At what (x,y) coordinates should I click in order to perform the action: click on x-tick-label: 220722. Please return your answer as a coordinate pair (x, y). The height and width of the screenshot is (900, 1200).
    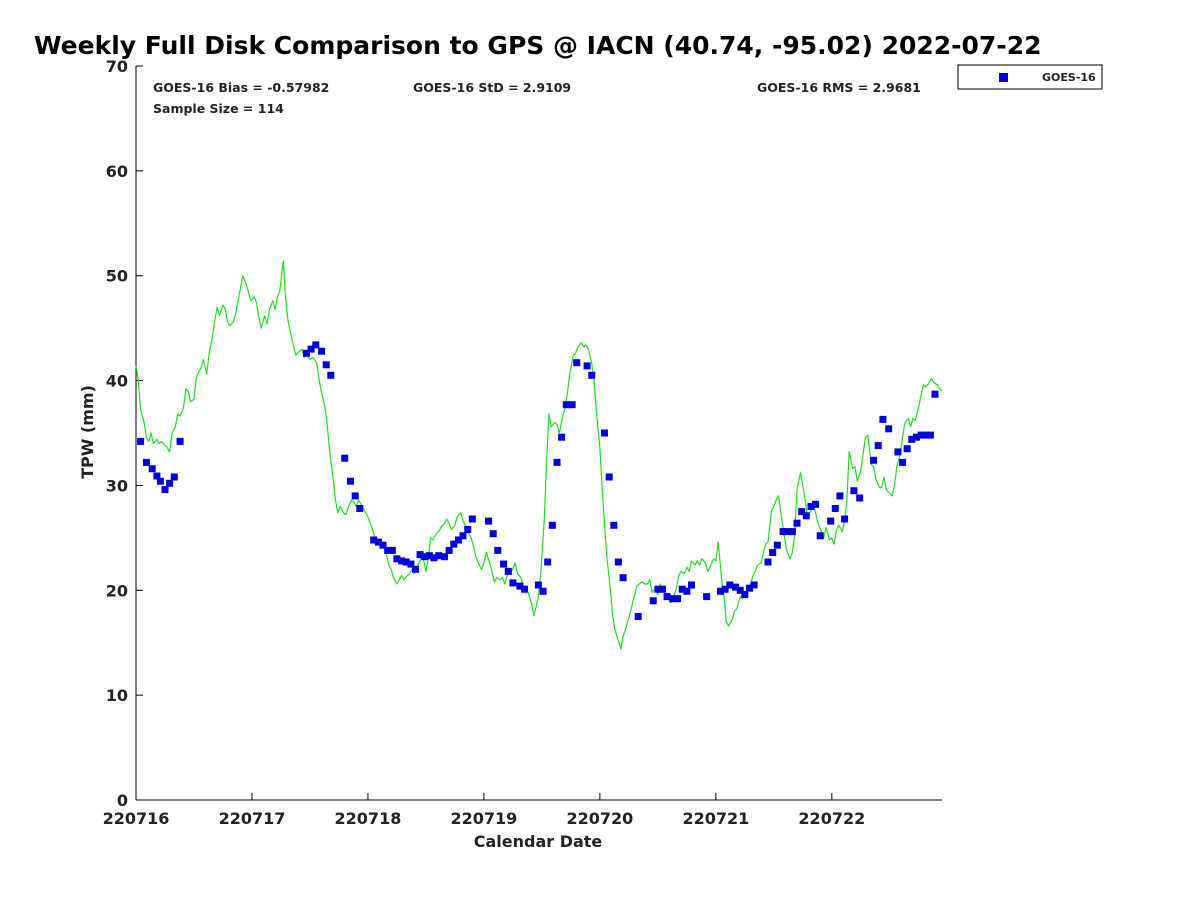
    Looking at the image, I should click on (831, 818).